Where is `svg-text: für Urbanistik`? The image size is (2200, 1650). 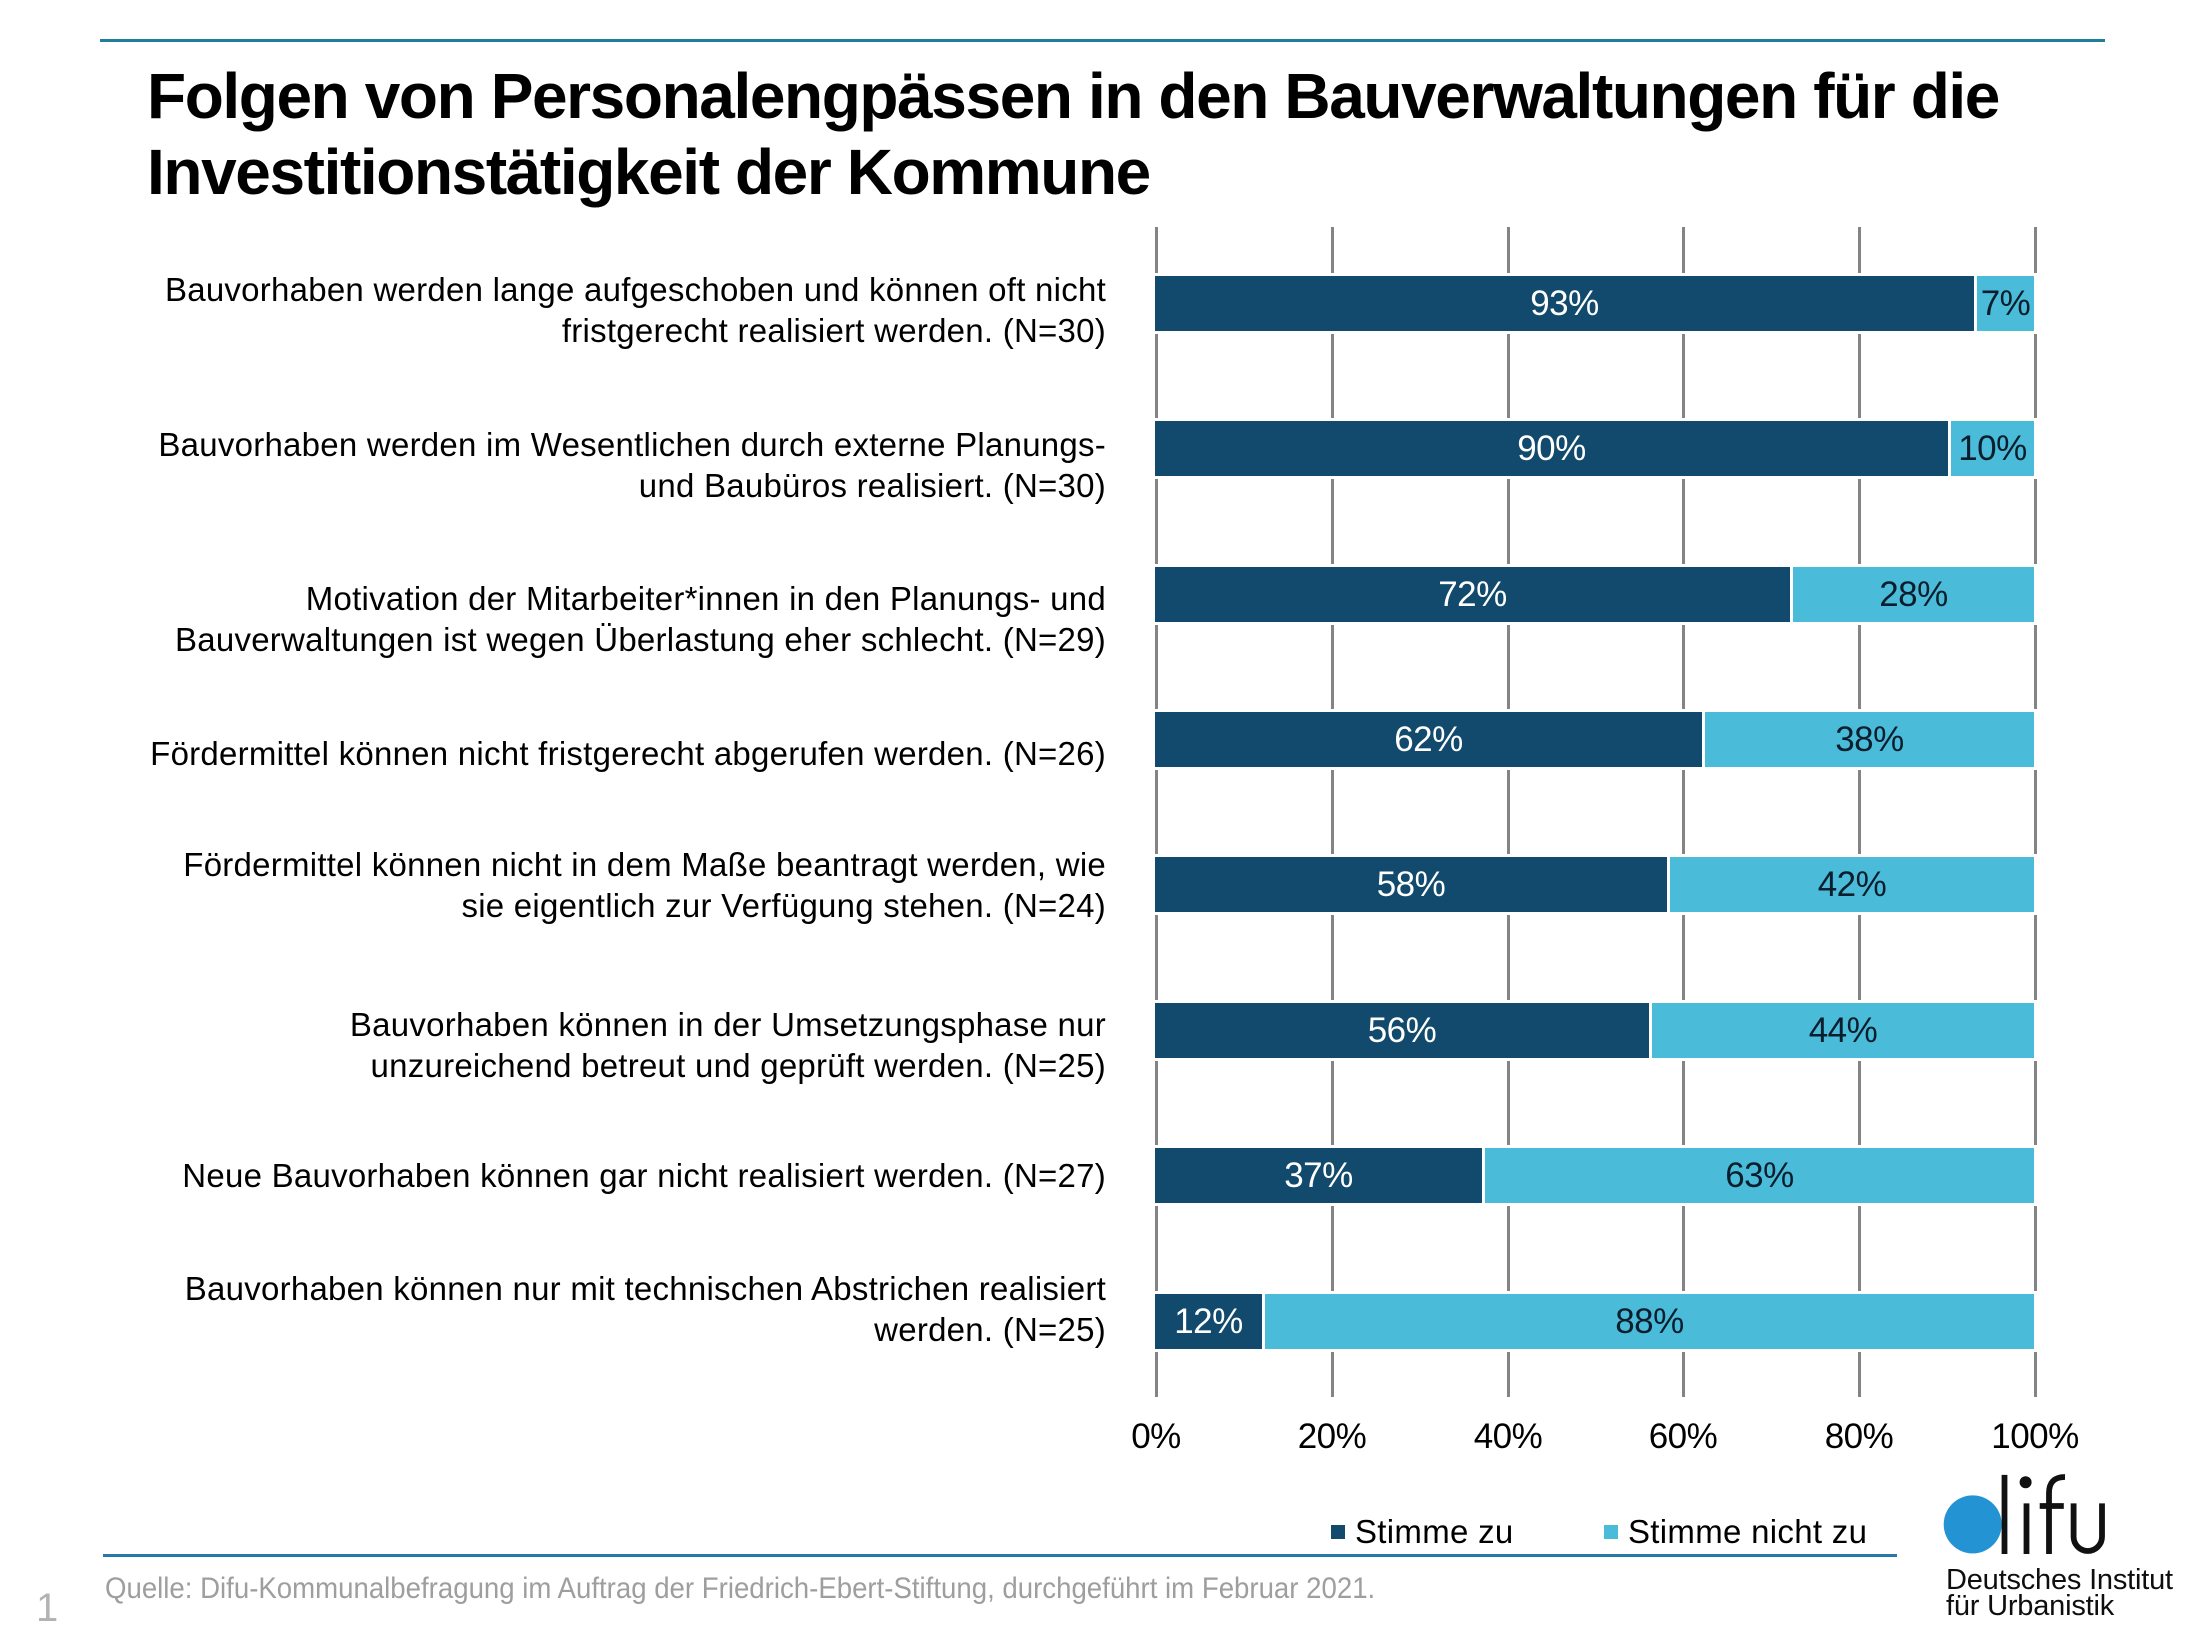
svg-text: für Urbanistik is located at coordinates (2030, 1606).